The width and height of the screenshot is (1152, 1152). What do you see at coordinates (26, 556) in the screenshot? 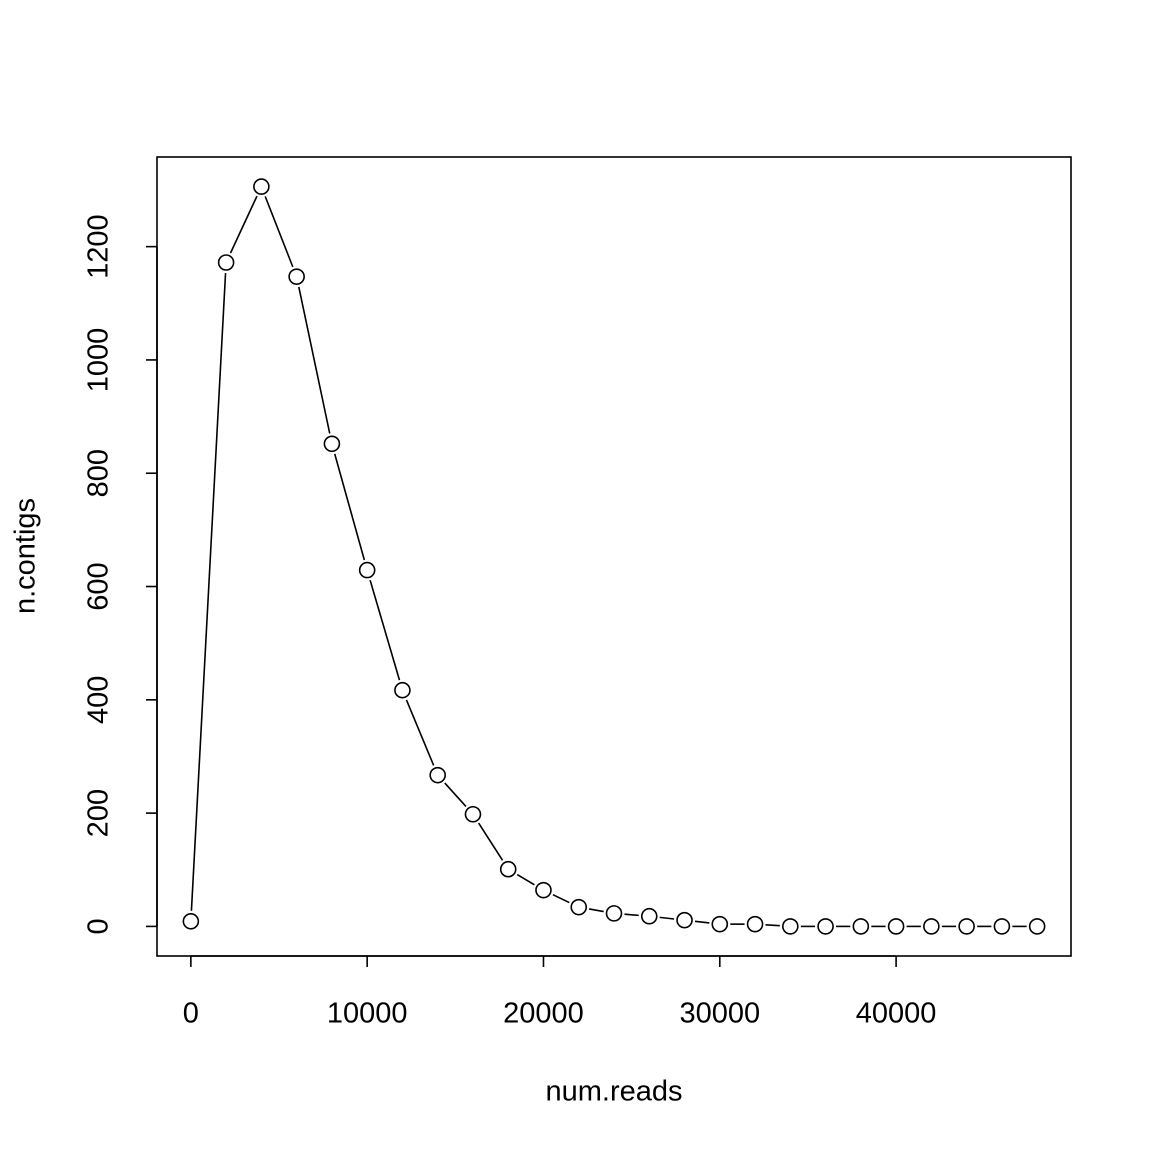
I see `y-axis-label: n.contigs` at bounding box center [26, 556].